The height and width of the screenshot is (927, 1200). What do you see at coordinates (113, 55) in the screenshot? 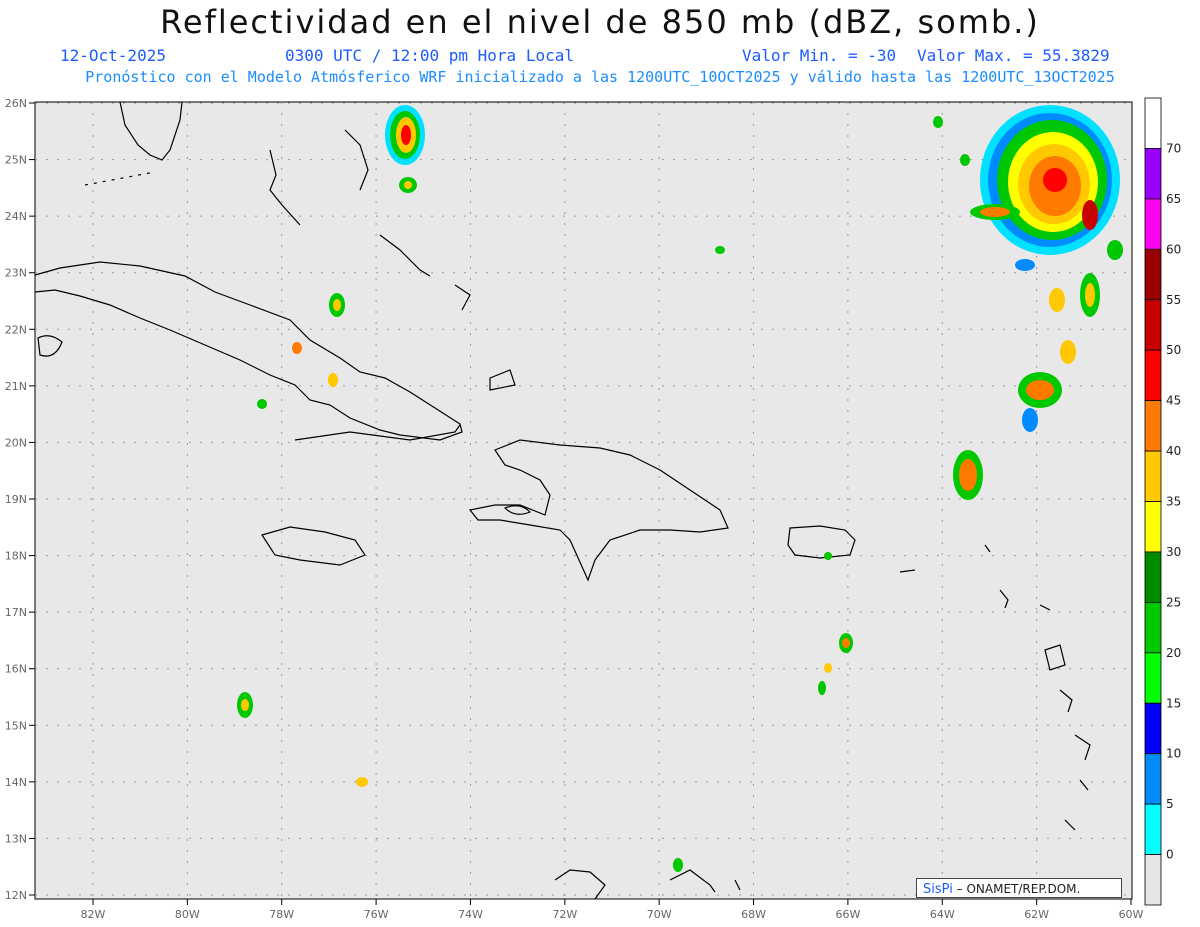
I see `valid-date: 12-Oct-2025` at bounding box center [113, 55].